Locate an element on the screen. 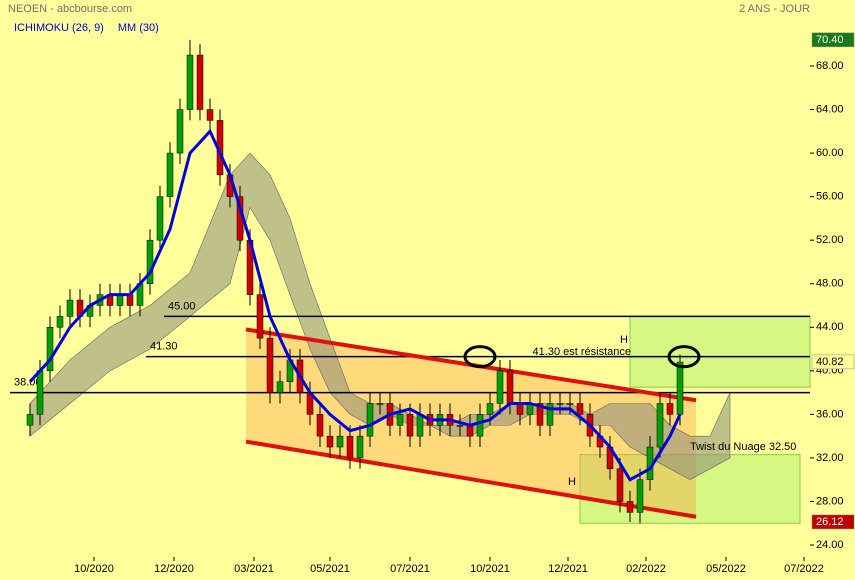 The width and height of the screenshot is (855, 580). annotation: 41.30 est résistance is located at coordinates (582, 352).